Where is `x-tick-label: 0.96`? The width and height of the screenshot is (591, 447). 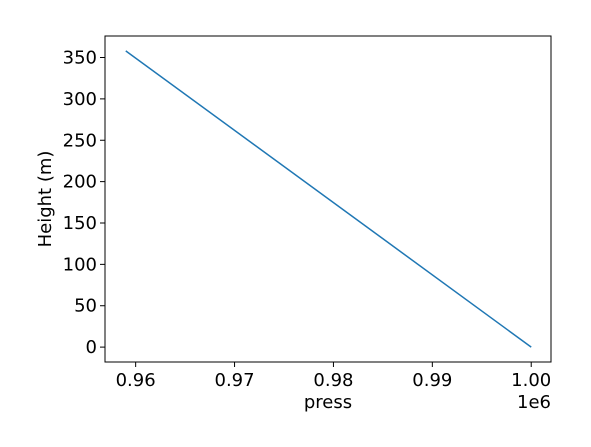
x-tick-label: 0.96 is located at coordinates (136, 380).